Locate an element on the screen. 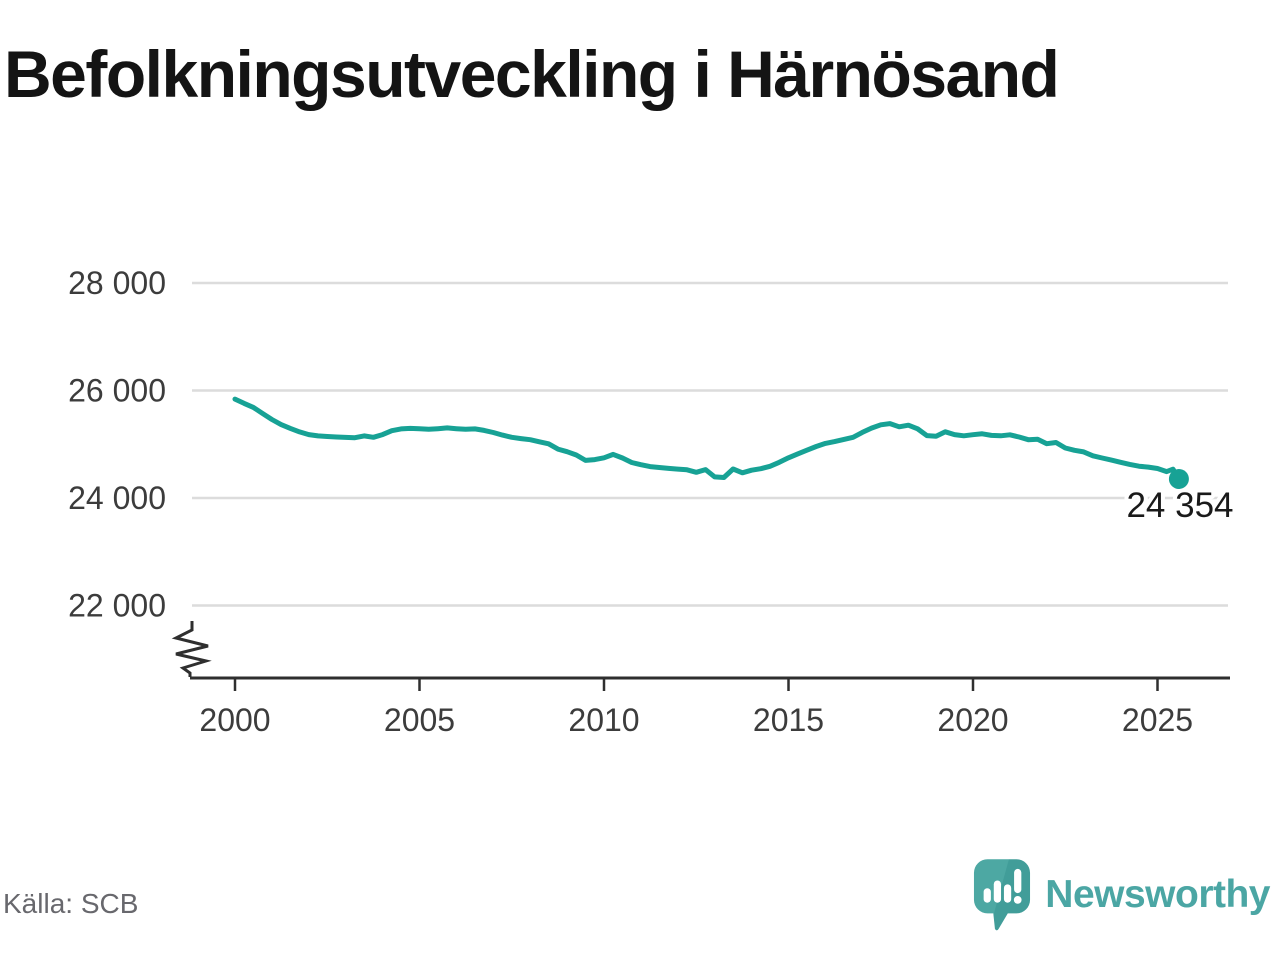 The height and width of the screenshot is (960, 1280). x-axis-tick-label: 2000 is located at coordinates (234, 720).